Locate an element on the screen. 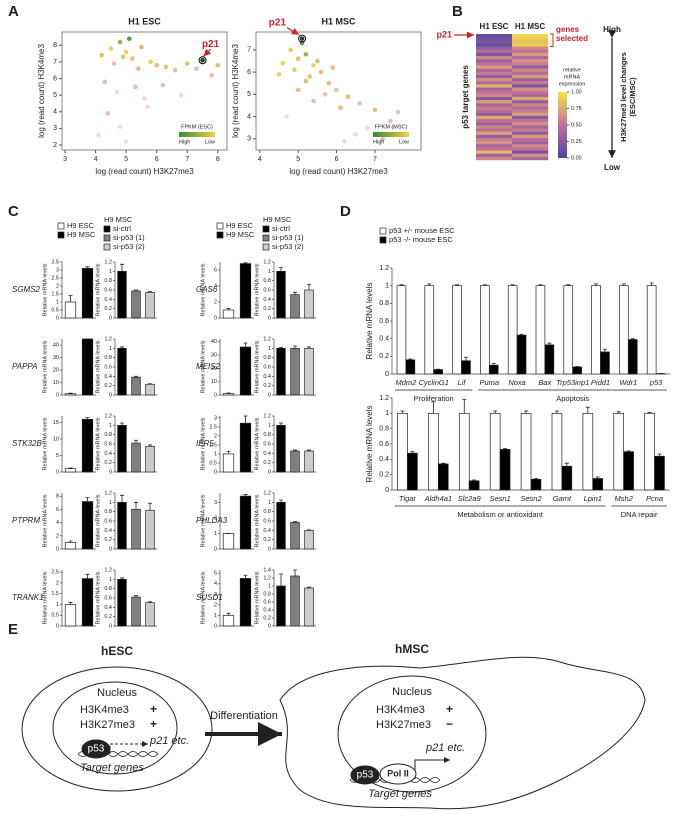 This screenshot has height=826, width=685. y-tick-label: 10 is located at coordinates (214, 382).